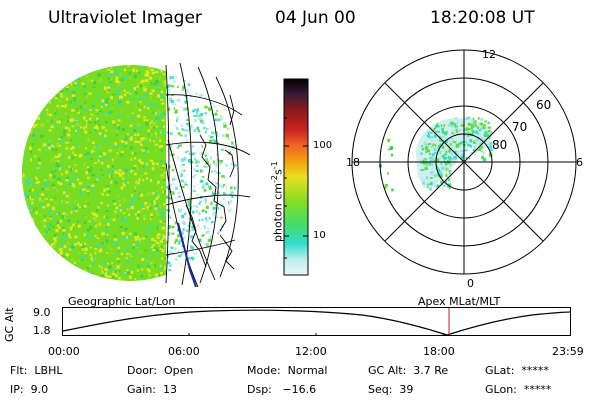 This screenshot has width=600, height=400. I want to click on status-door: Door: Open, so click(160, 370).